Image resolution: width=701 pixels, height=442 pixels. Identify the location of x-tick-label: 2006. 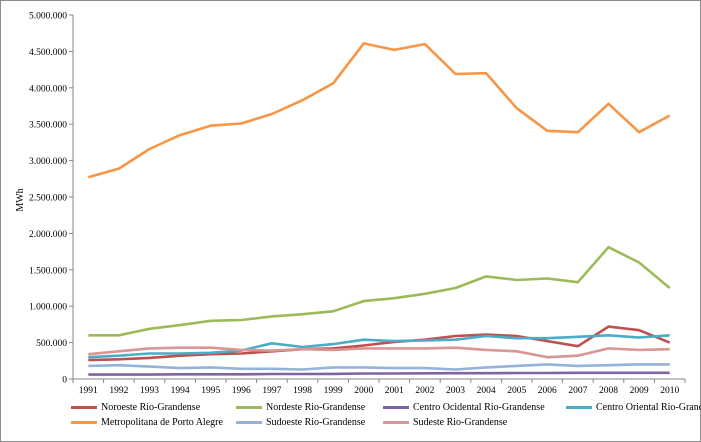
(547, 391).